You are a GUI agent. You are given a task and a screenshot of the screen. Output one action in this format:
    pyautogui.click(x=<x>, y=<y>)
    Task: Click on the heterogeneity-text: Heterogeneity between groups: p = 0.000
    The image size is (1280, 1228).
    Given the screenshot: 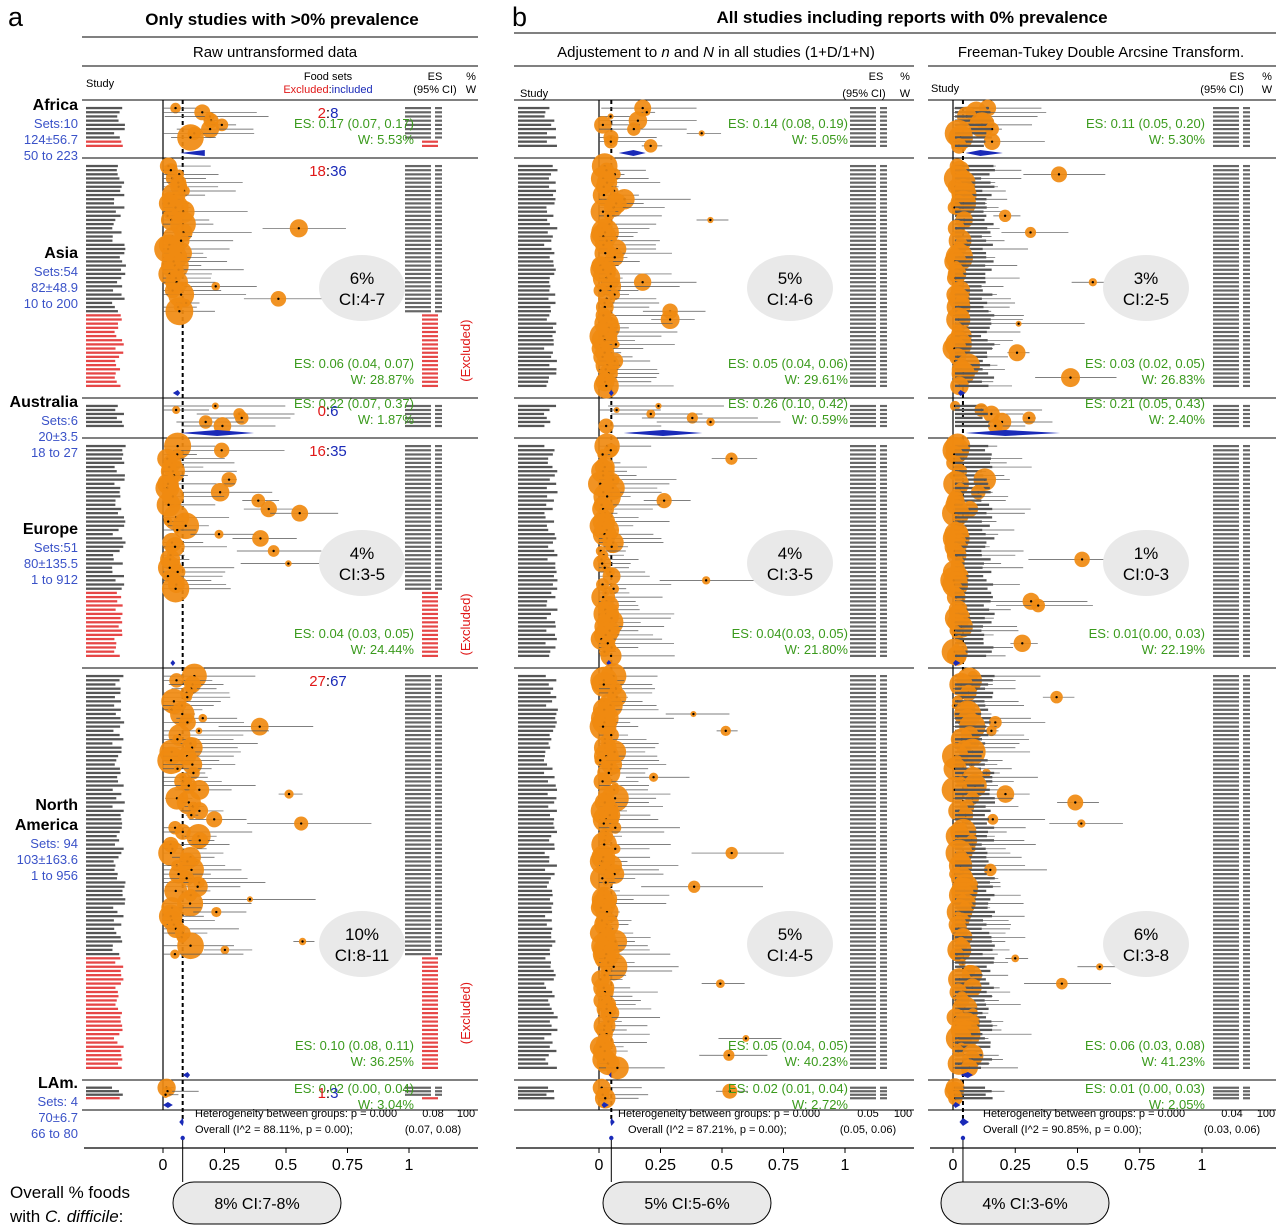 What is the action you would take?
    pyautogui.click(x=1084, y=1114)
    